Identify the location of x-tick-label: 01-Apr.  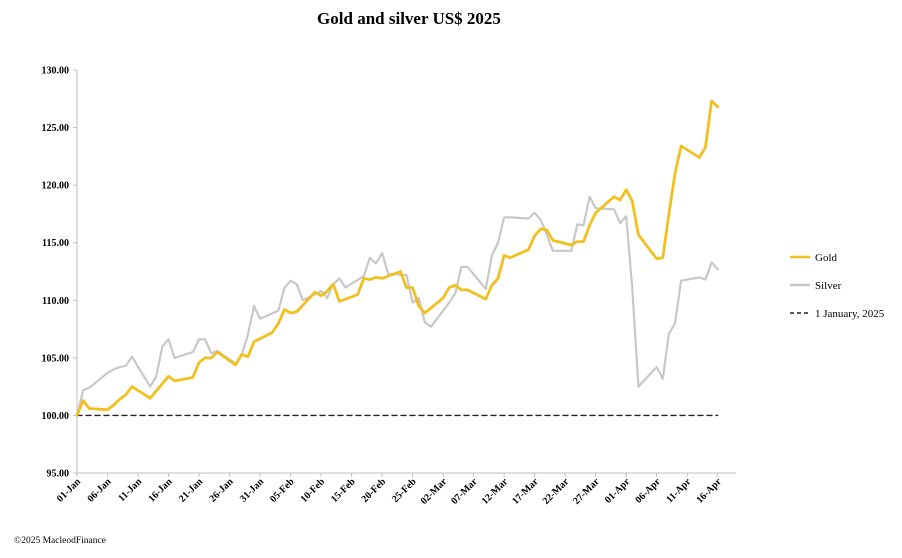
(618, 491).